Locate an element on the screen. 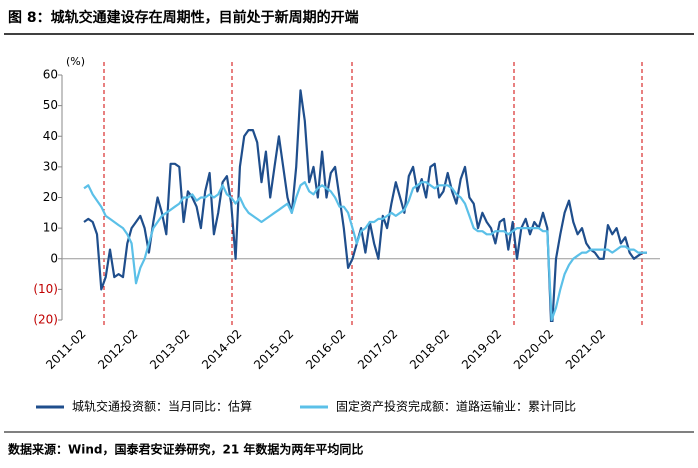 The height and width of the screenshot is (468, 698). x-tick-label: 2012-02 is located at coordinates (117, 349).